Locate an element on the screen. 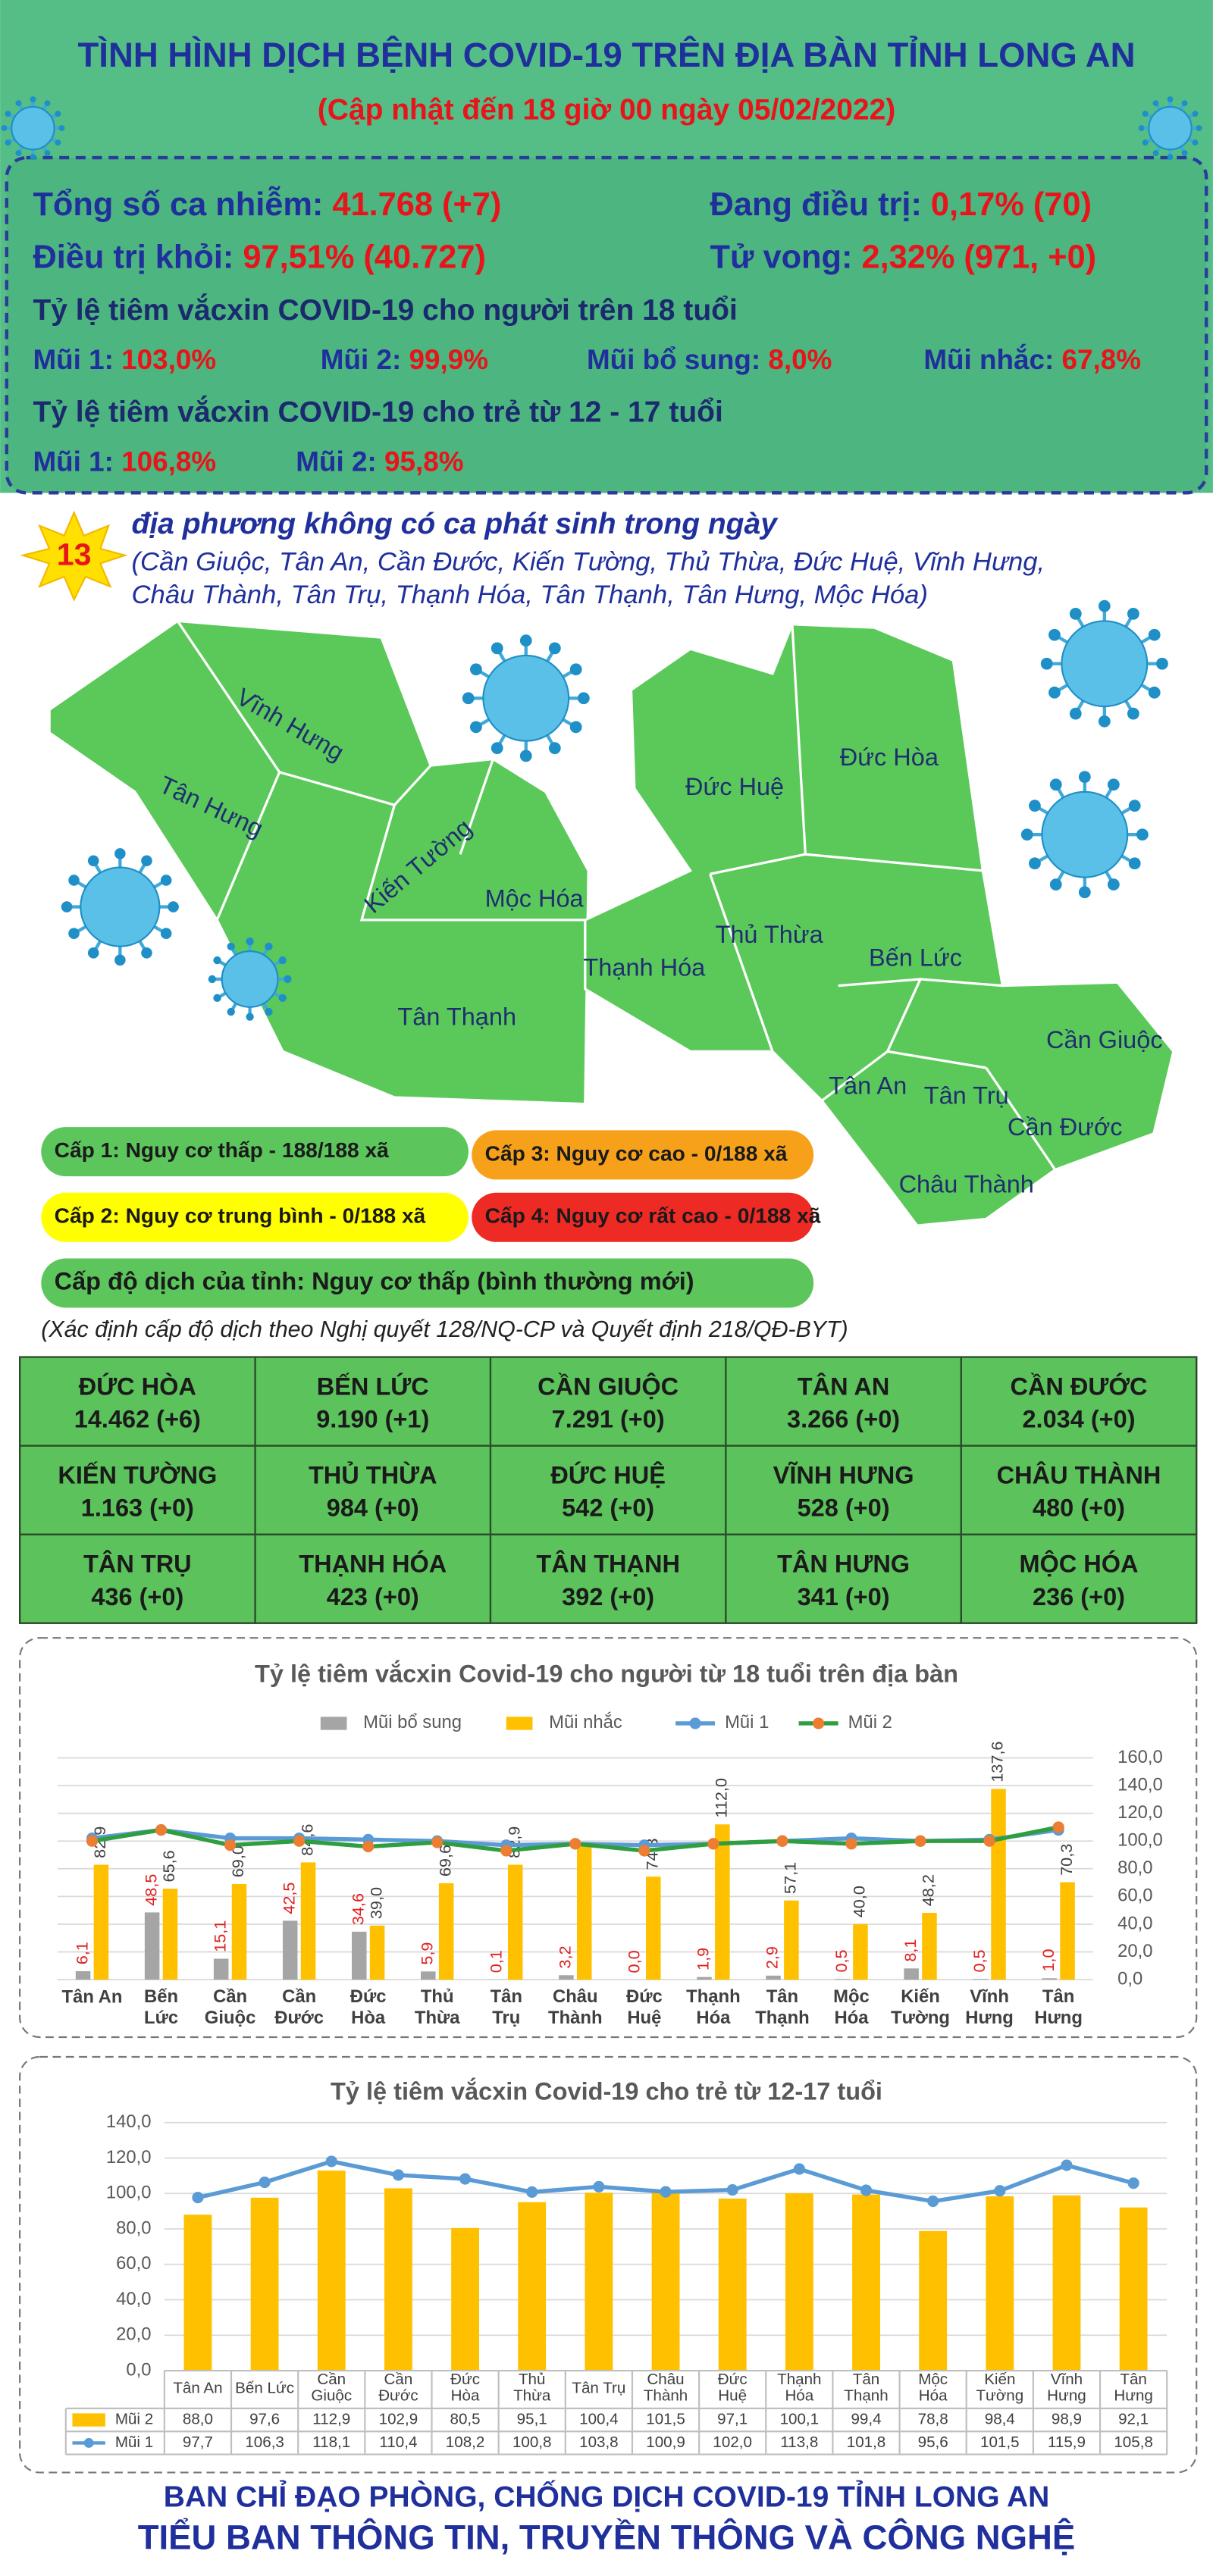 The image size is (1213, 2576). data-label: 42,5 is located at coordinates (288, 1899).